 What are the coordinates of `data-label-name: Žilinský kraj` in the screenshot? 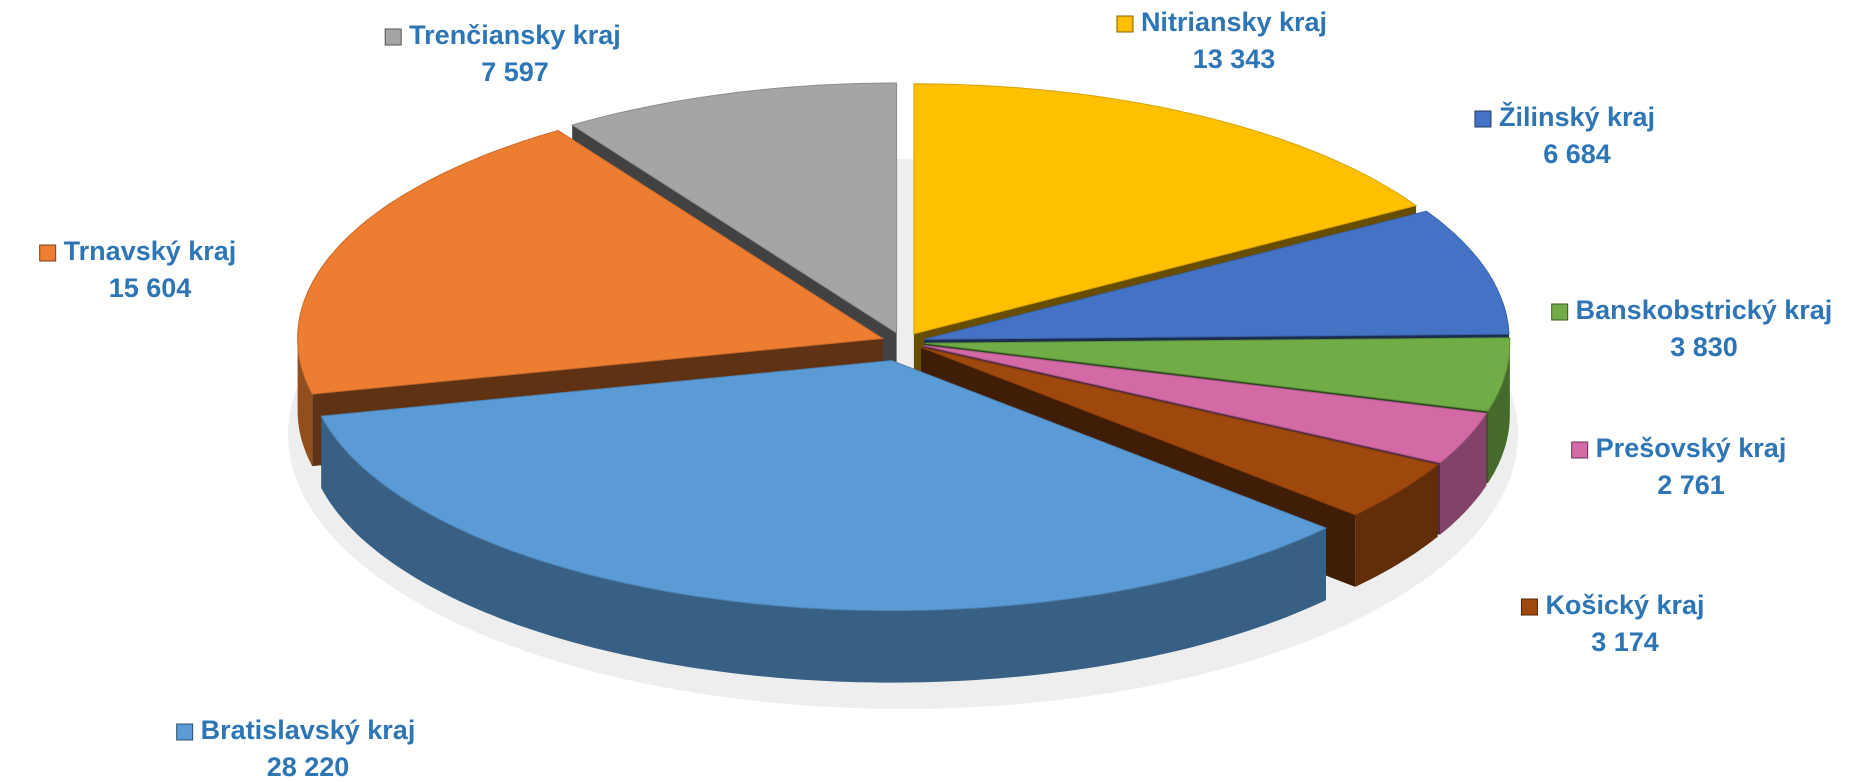 It's located at (1577, 116).